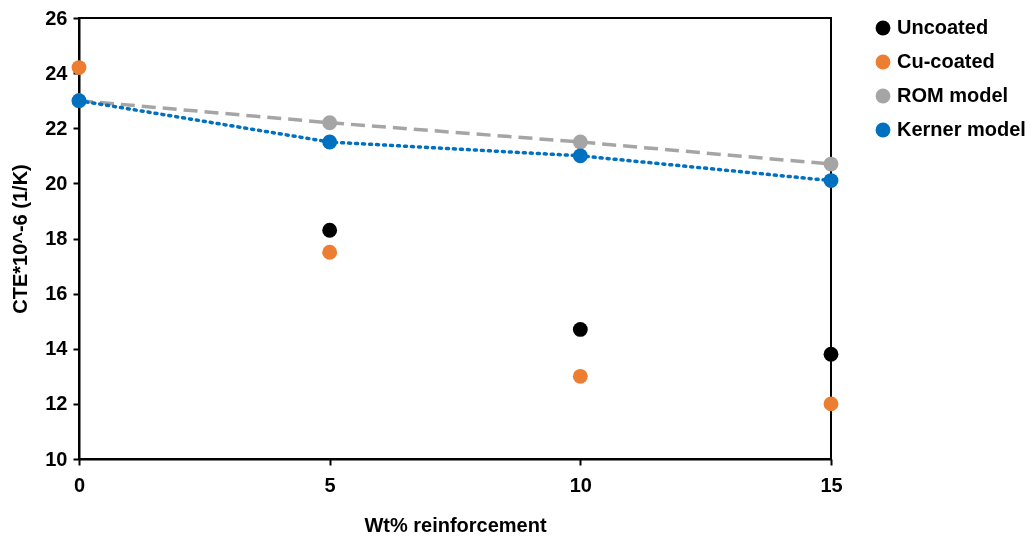 This screenshot has width=1034, height=543. I want to click on x-tick-label: 15, so click(831, 484).